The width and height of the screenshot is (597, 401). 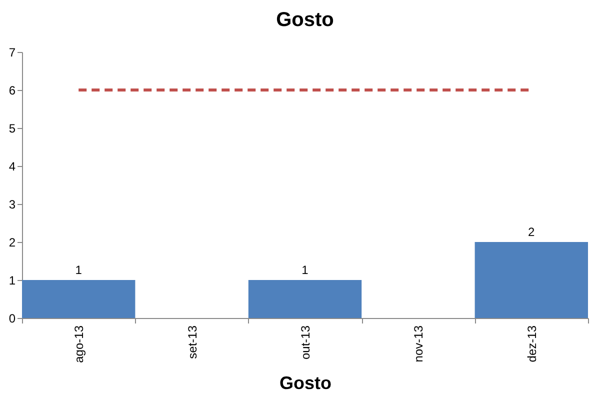 I want to click on y-tick-label: 6, so click(x=12, y=91).